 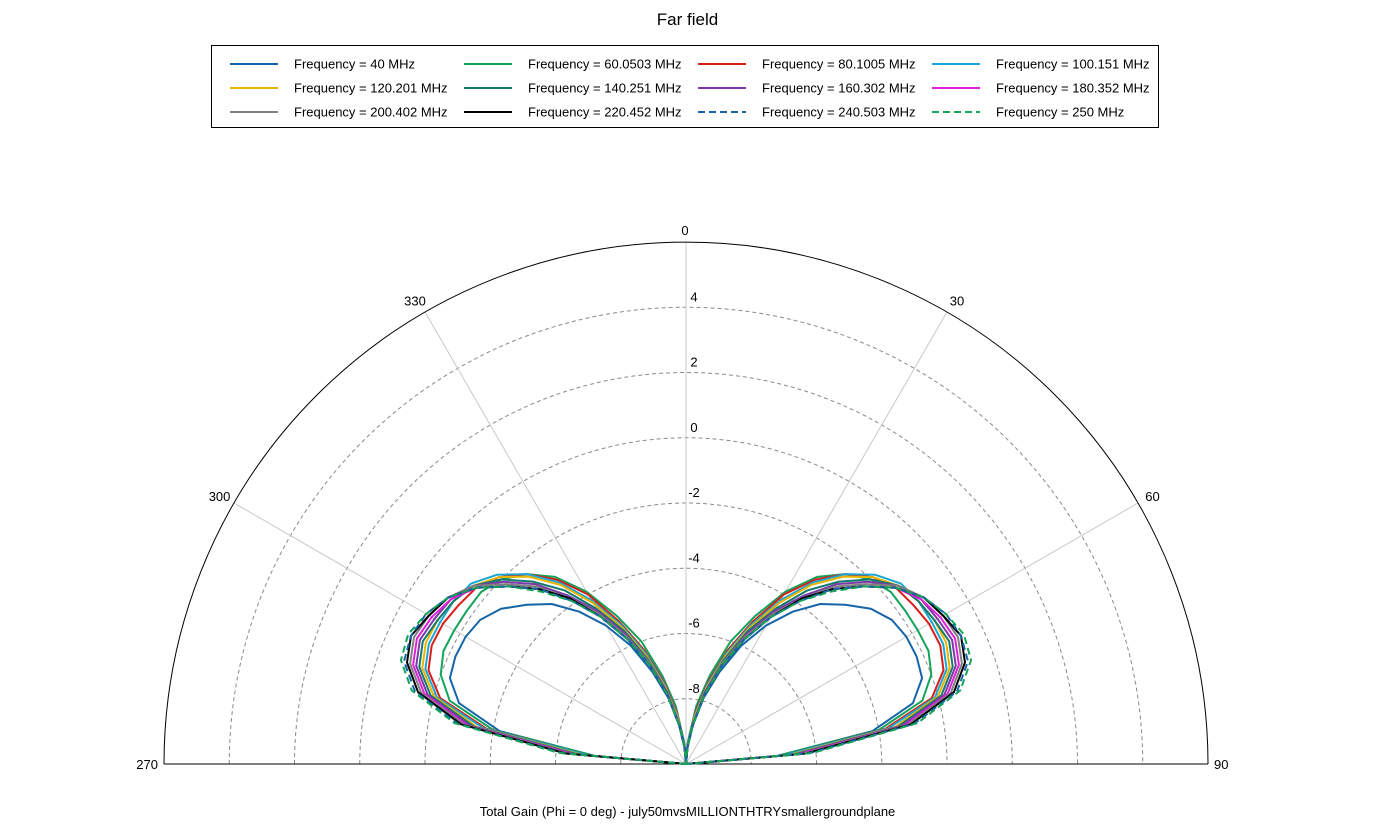 I want to click on legend-entry-label: Frequency = 250 MHz, so click(x=1060, y=112).